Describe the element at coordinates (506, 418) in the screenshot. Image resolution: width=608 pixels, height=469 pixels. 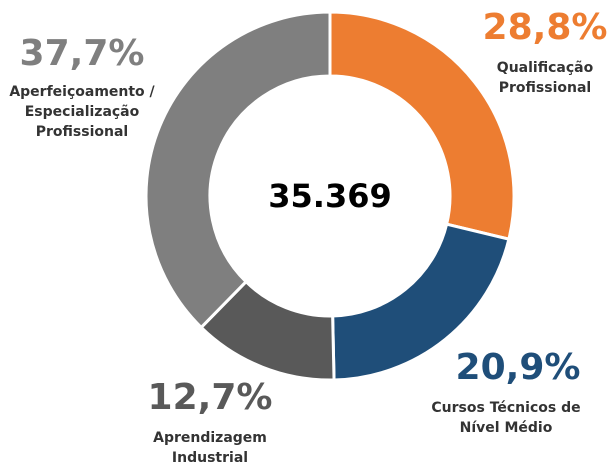
I see `category-label: Cursos Técnicos de Nível Médio` at that location.